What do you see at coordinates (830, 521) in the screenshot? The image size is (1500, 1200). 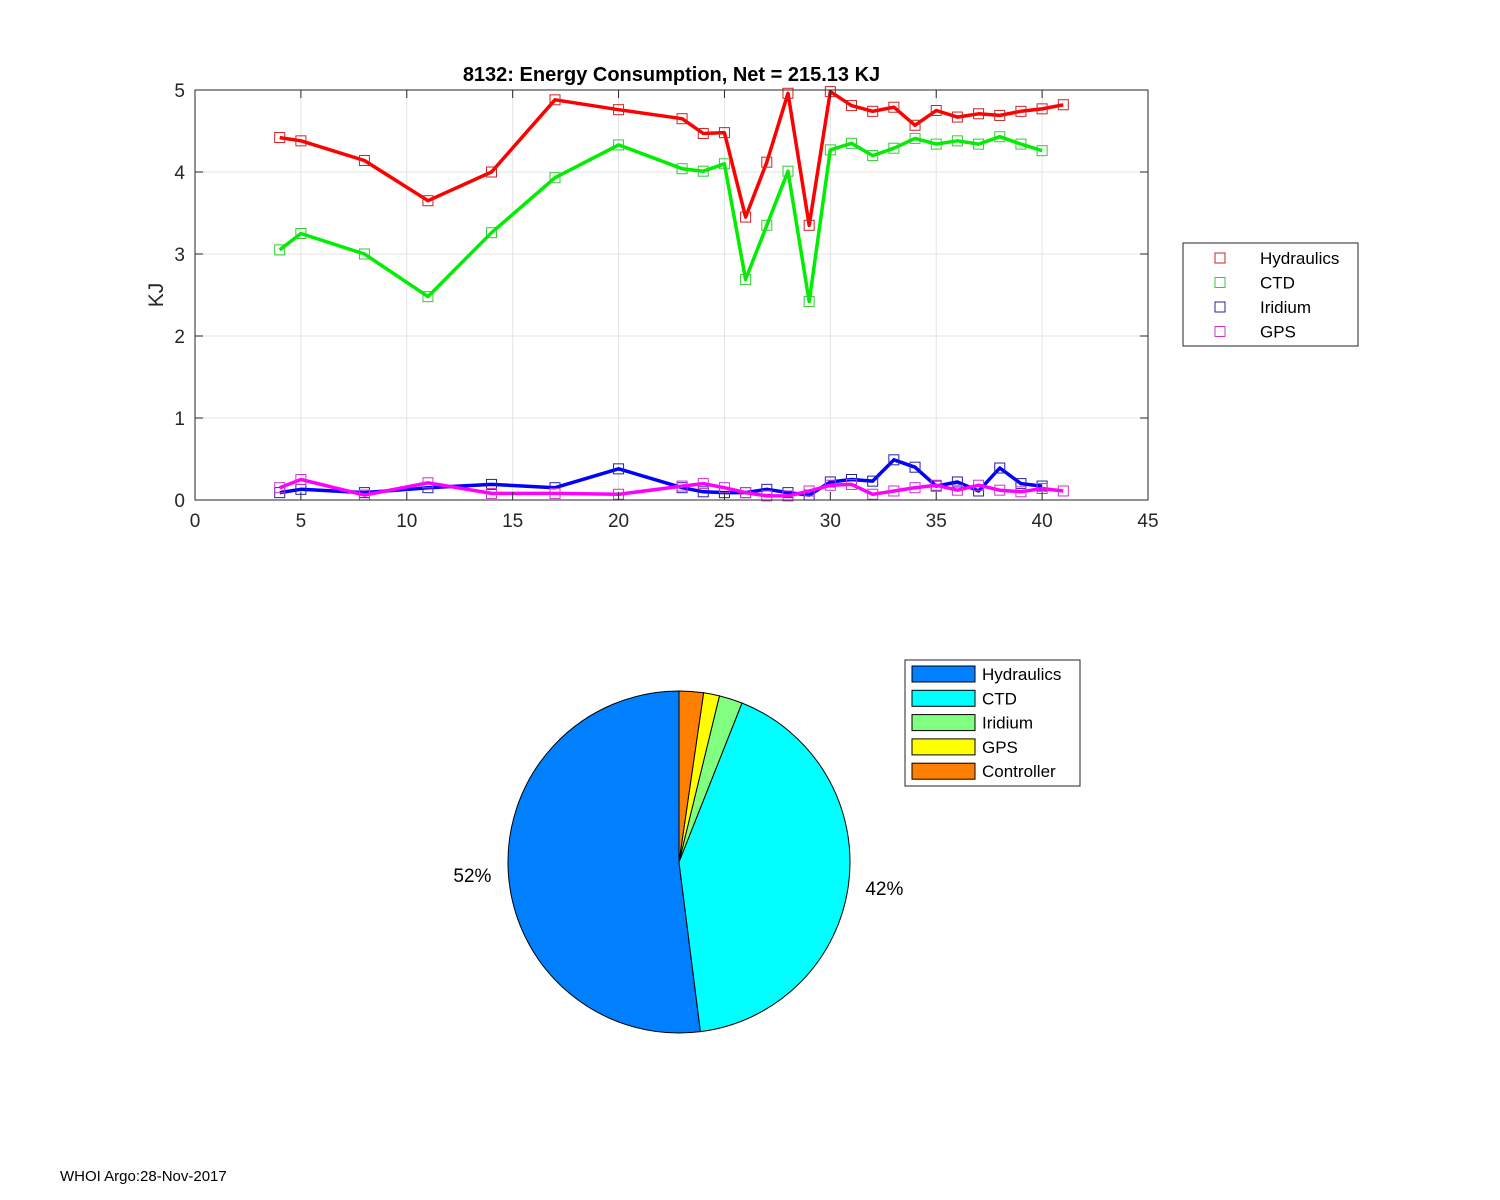 I see `x-tick-label: 30` at bounding box center [830, 521].